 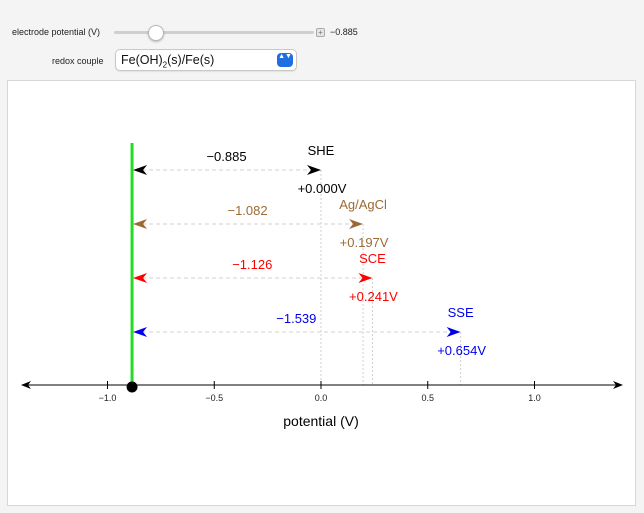 I want to click on x-axis-label: potential (V), so click(x=320, y=421).